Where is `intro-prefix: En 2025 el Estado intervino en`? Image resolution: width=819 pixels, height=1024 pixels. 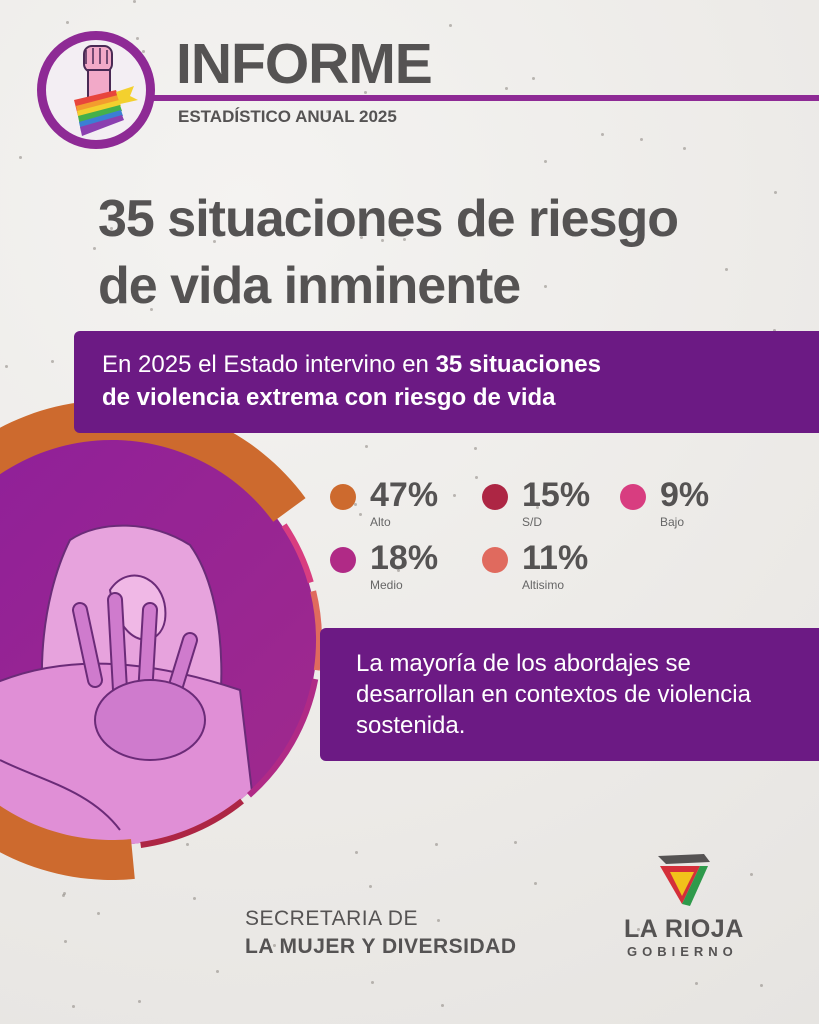 intro-prefix: En 2025 el Estado intervino en is located at coordinates (269, 364).